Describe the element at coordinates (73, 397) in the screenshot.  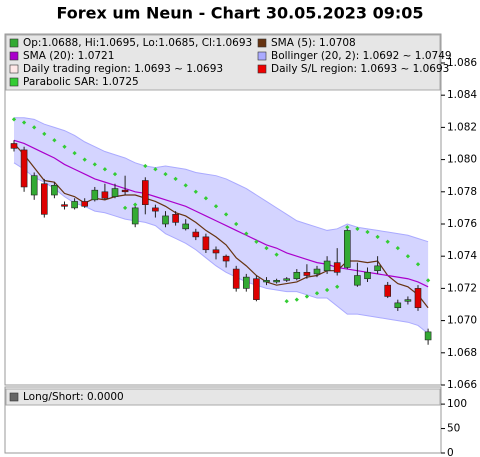
I see `legend-label: Long/Short: 0.0000` at that location.